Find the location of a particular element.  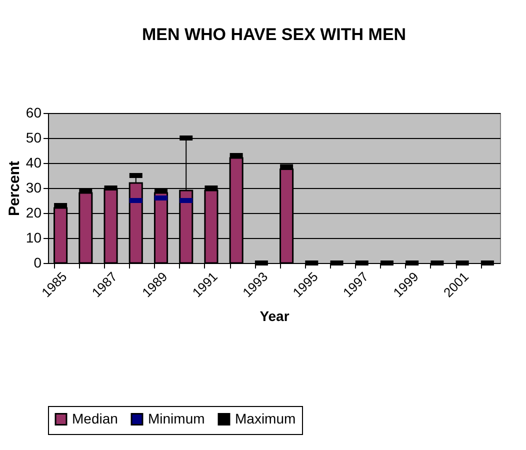

y-tick-label: 30 is located at coordinates (34, 188).